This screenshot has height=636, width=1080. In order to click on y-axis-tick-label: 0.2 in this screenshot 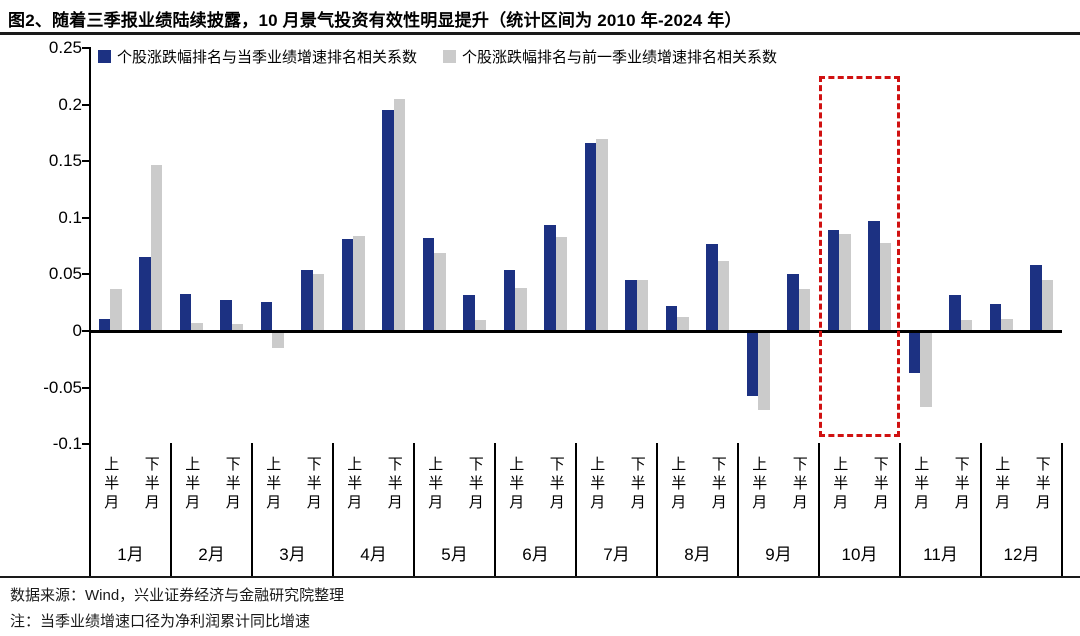, I will do `click(70, 104)`.